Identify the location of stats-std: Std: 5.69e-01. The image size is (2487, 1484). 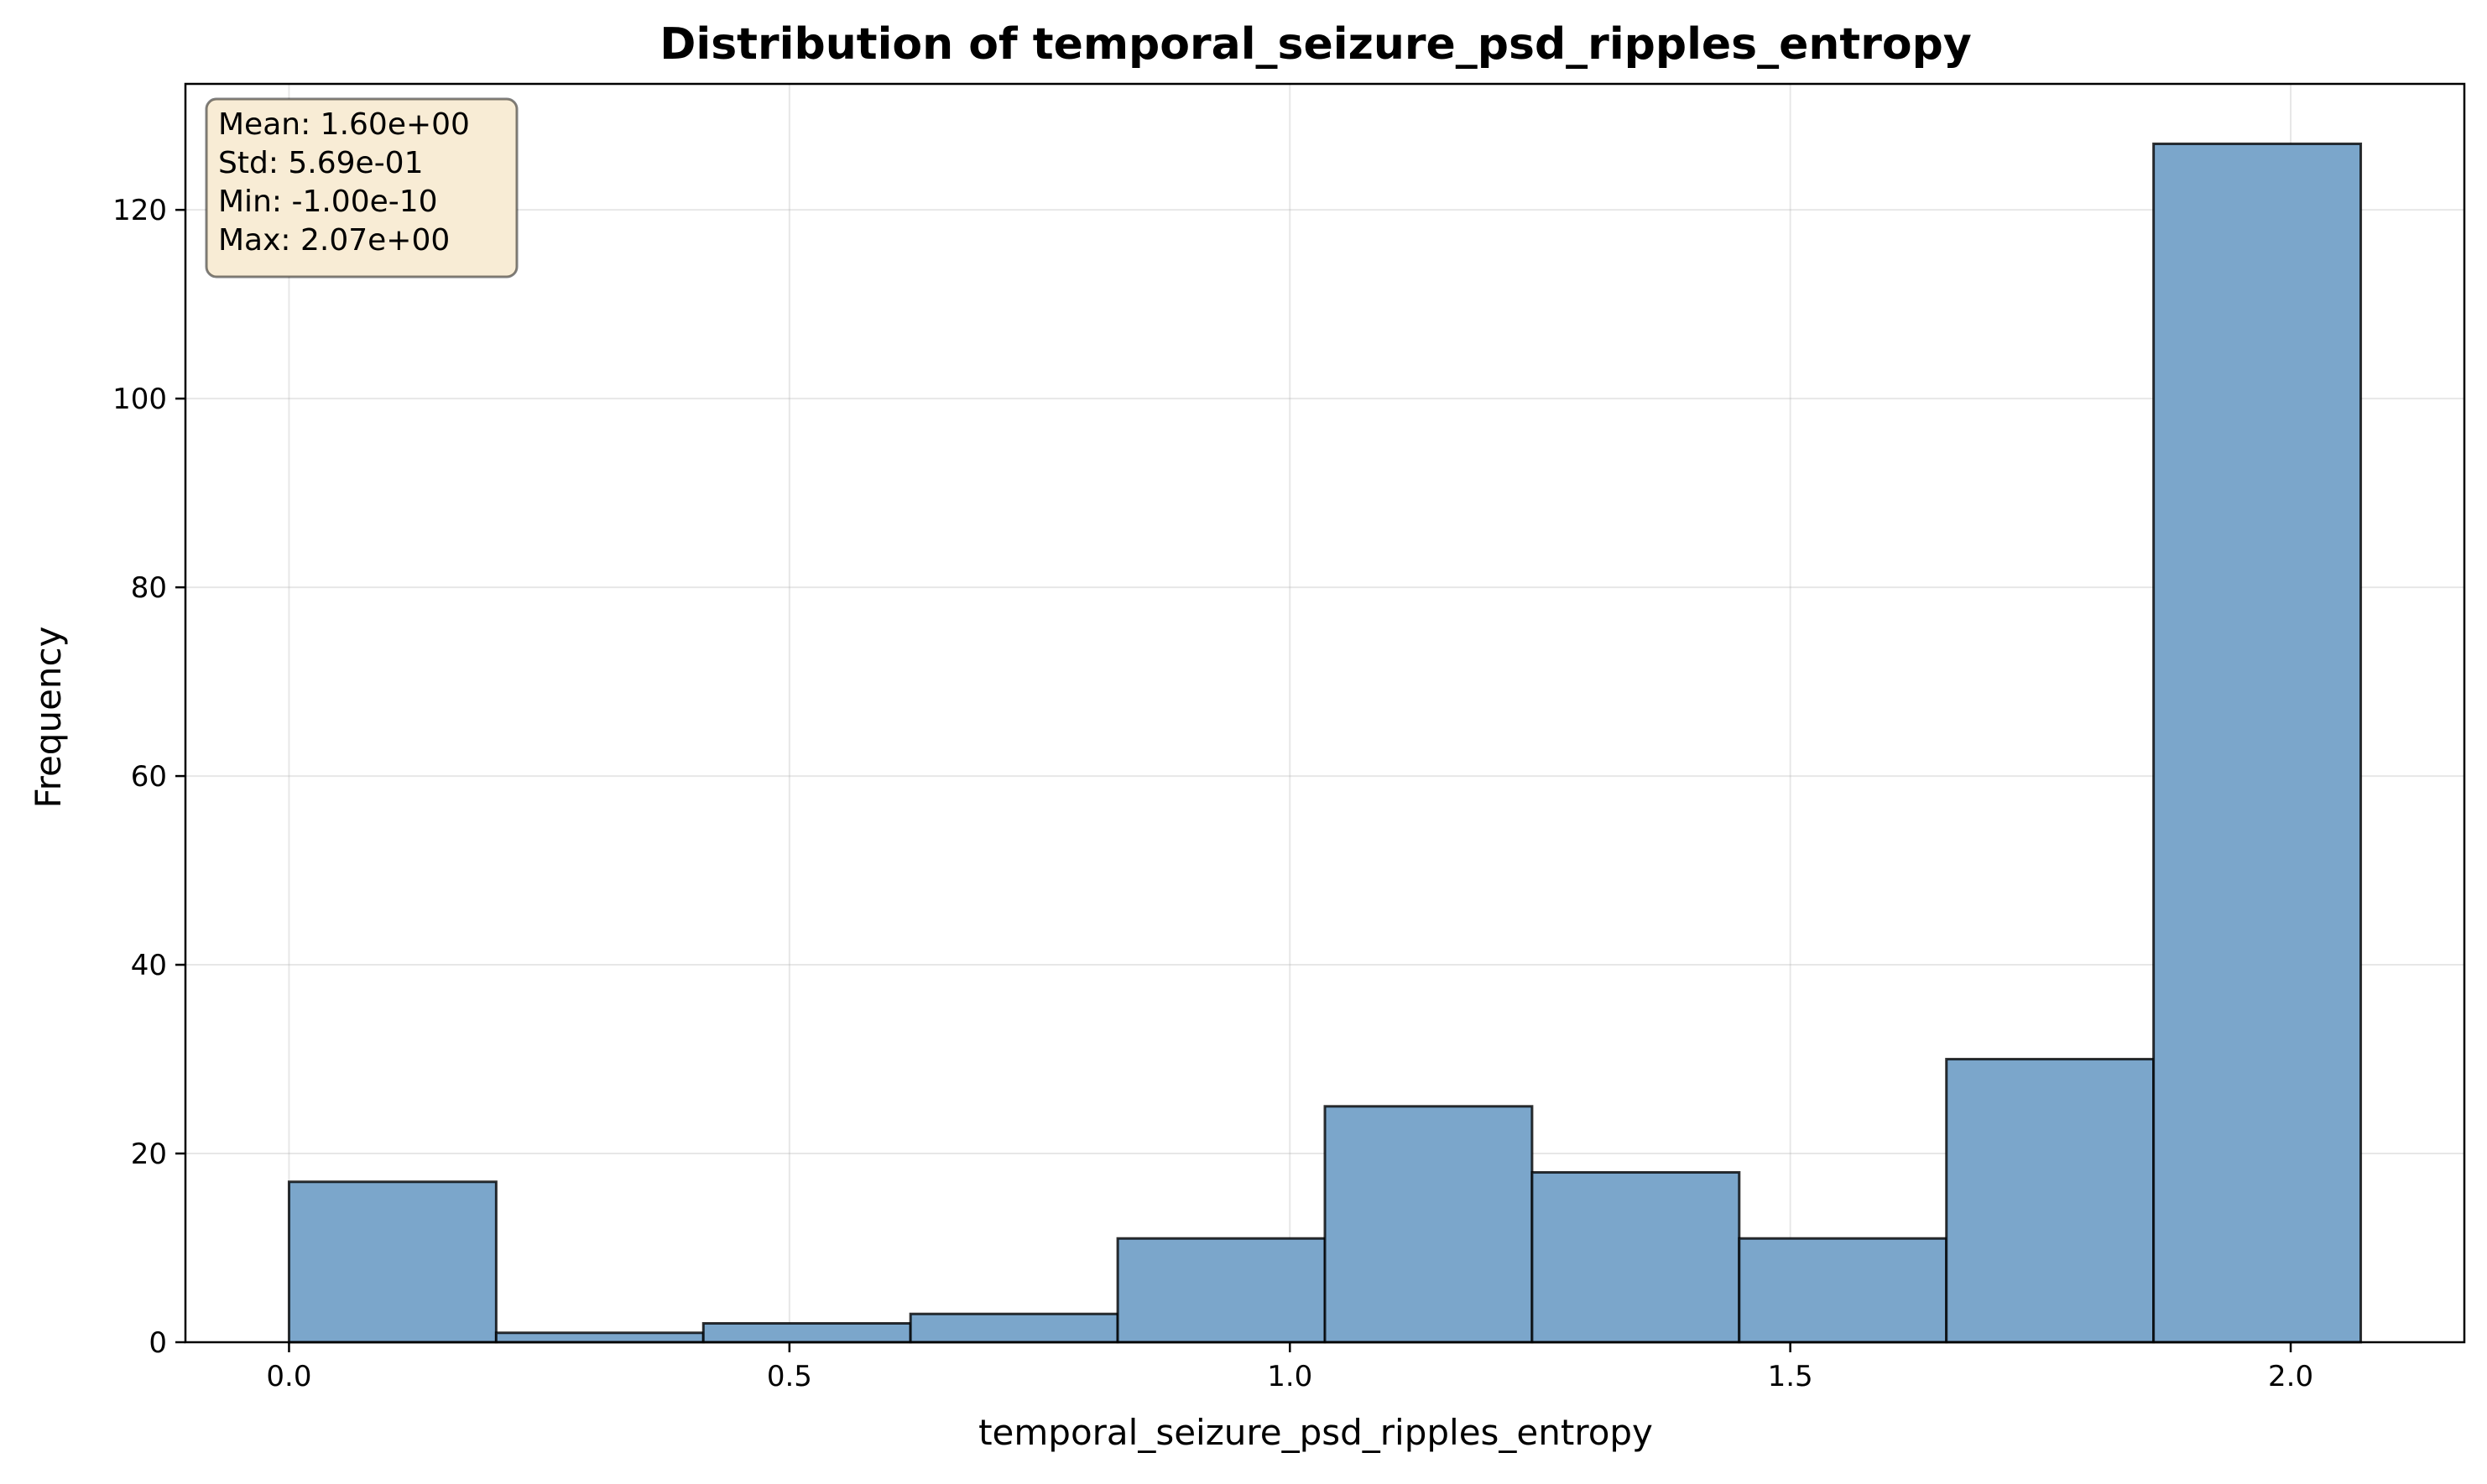
(321, 163).